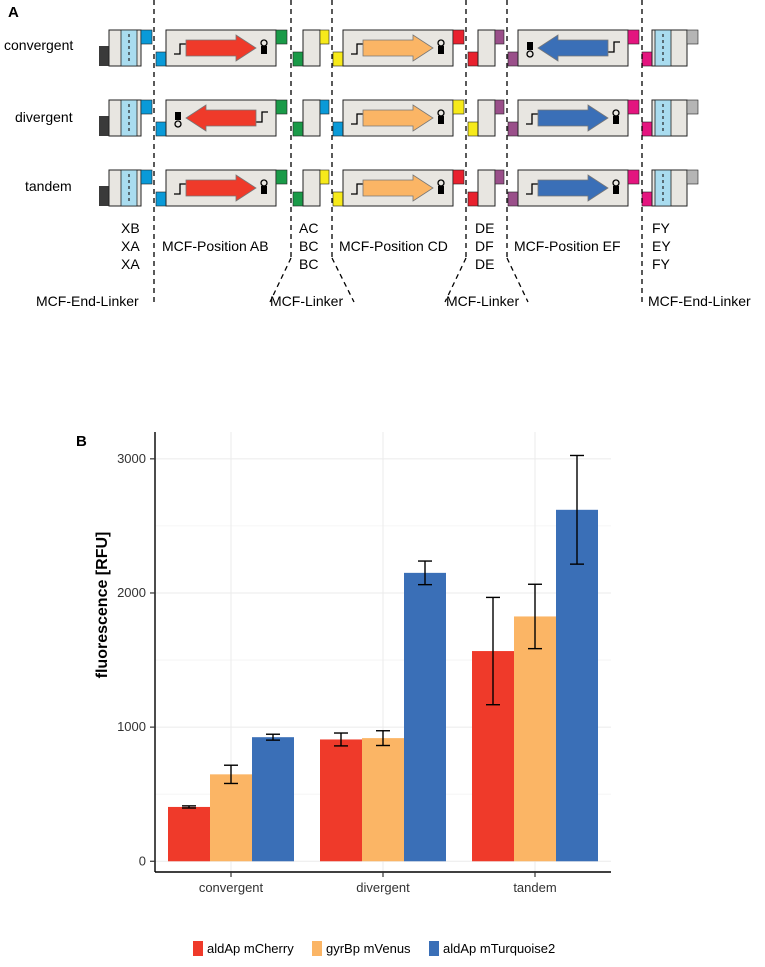 This screenshot has width=765, height=967. I want to click on position-ef-label: MCF-Position EF, so click(567, 246).